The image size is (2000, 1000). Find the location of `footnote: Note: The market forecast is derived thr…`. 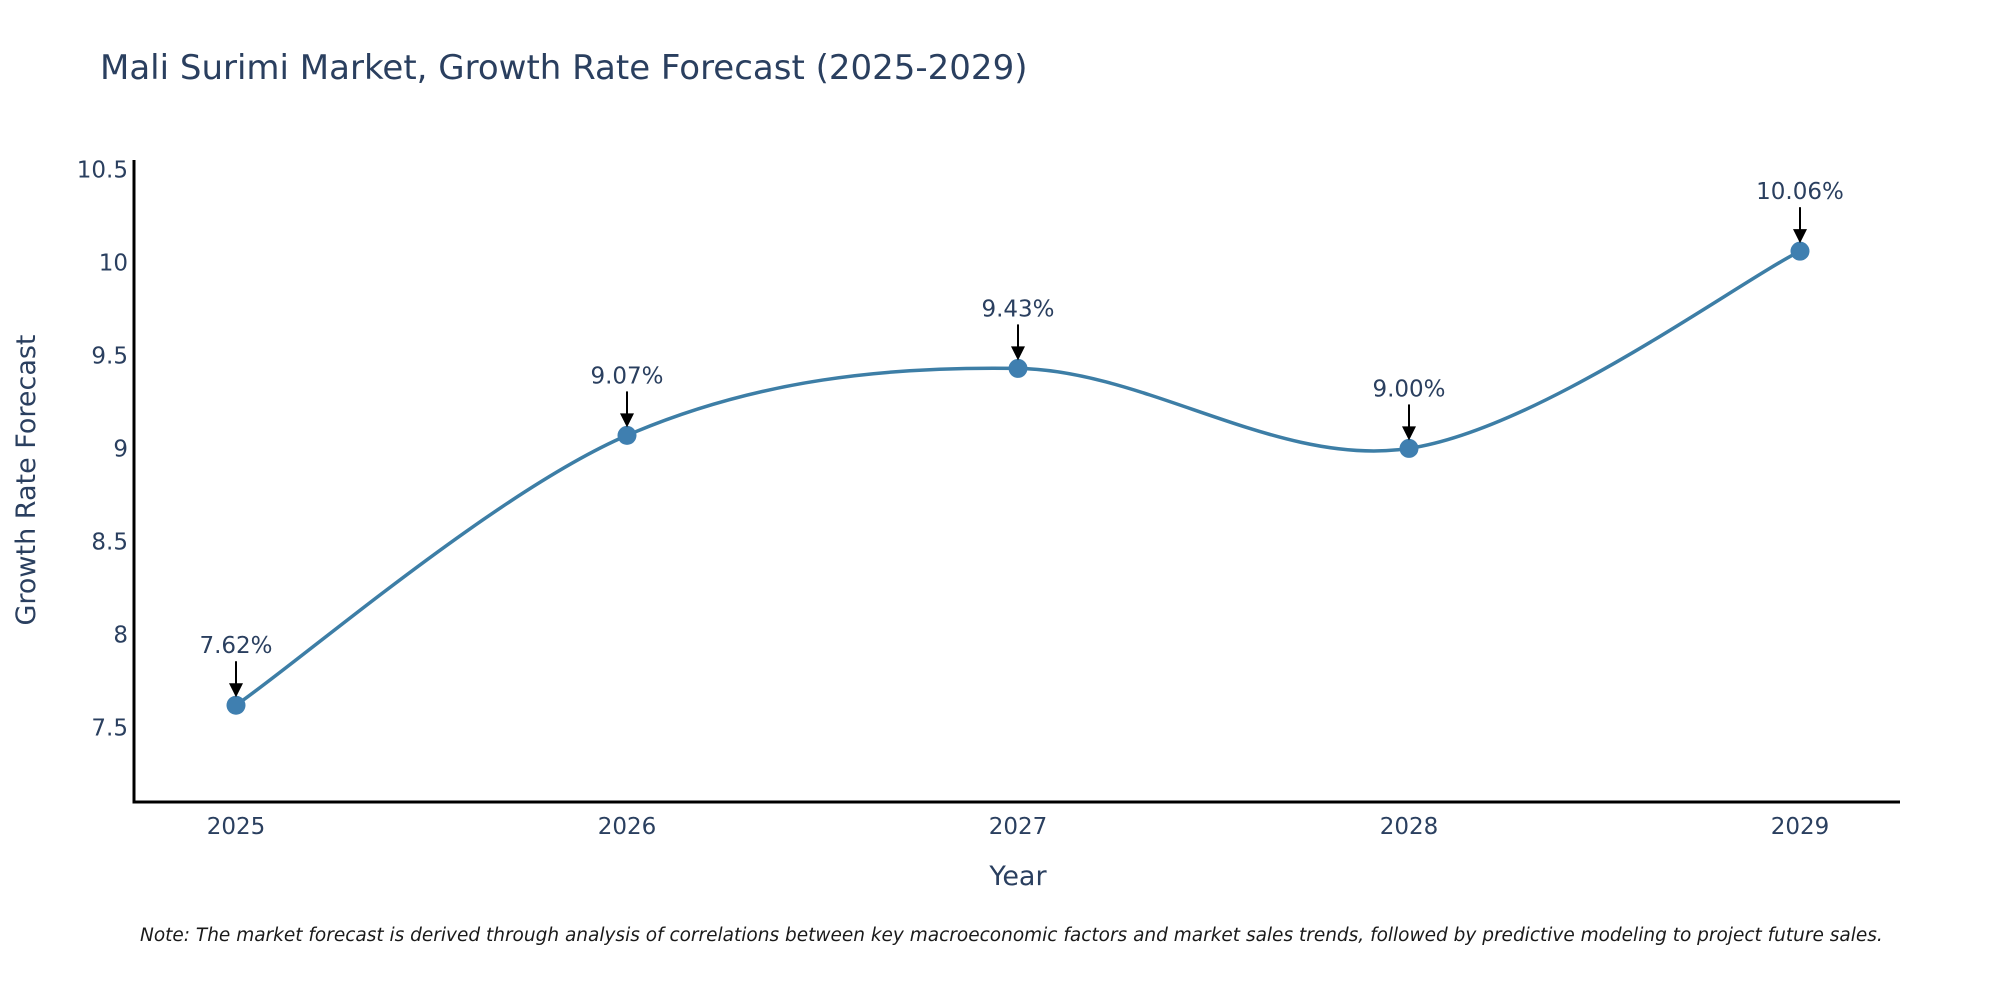

footnote: Note: The market forecast is derived thr… is located at coordinates (1011, 935).